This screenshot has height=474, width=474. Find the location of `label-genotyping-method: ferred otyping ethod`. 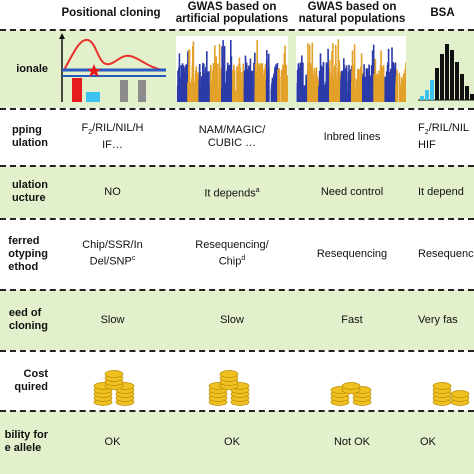

label-genotyping-method: ferred otyping ethod is located at coordinates (28, 253).